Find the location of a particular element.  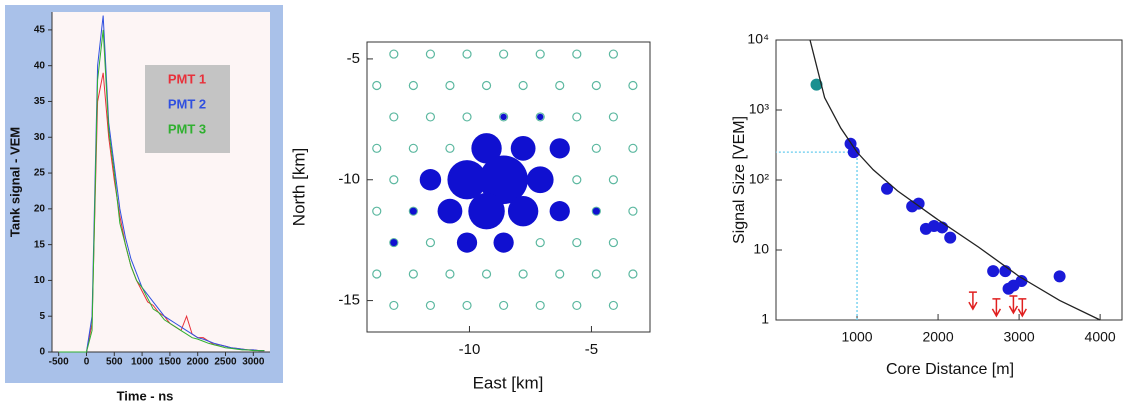

y-tick-label: 0 is located at coordinates (42, 352).